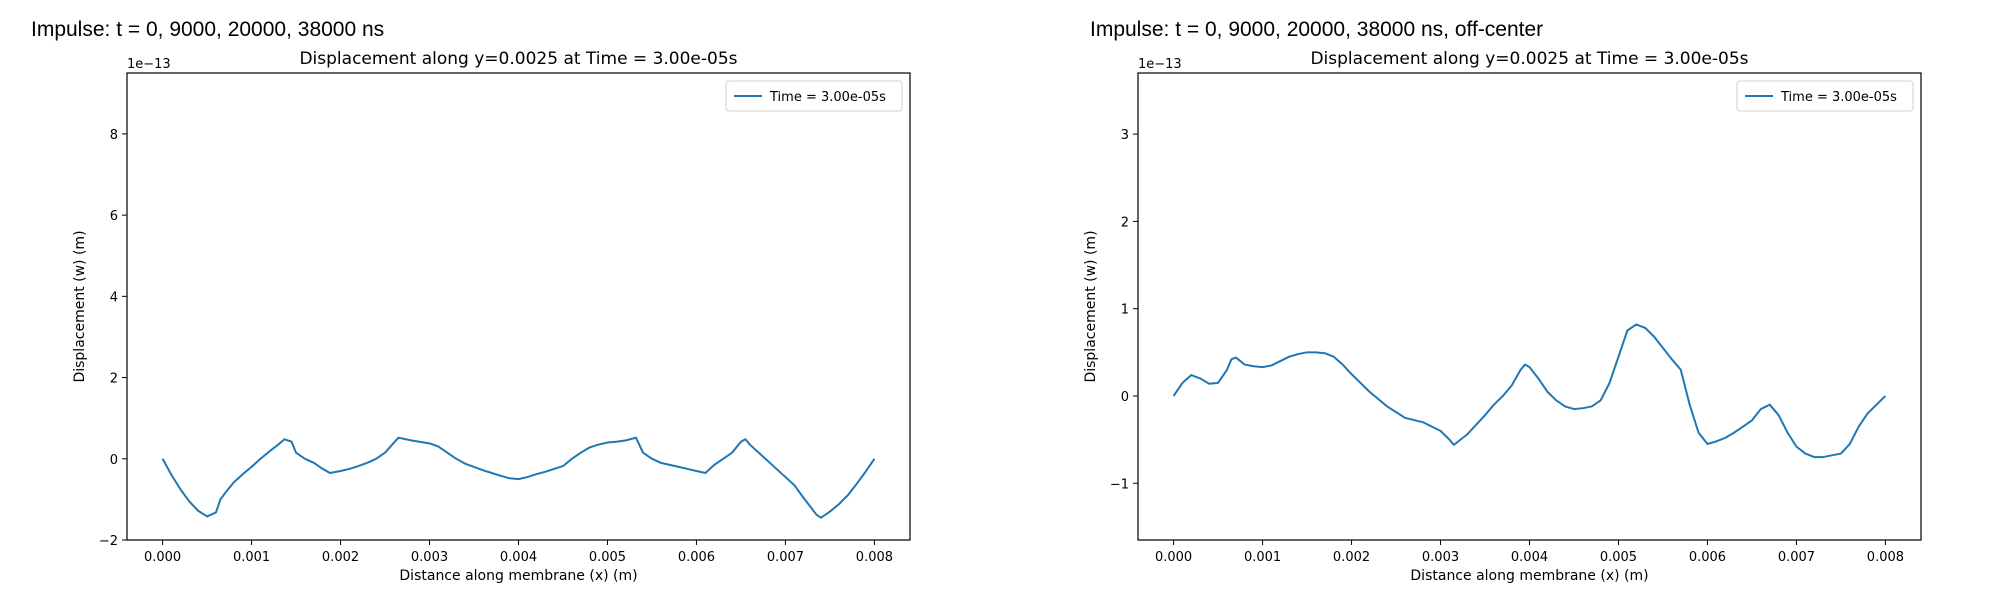 This screenshot has height=600, width=2000. I want to click on y-tick-label: 1, so click(1125, 310).